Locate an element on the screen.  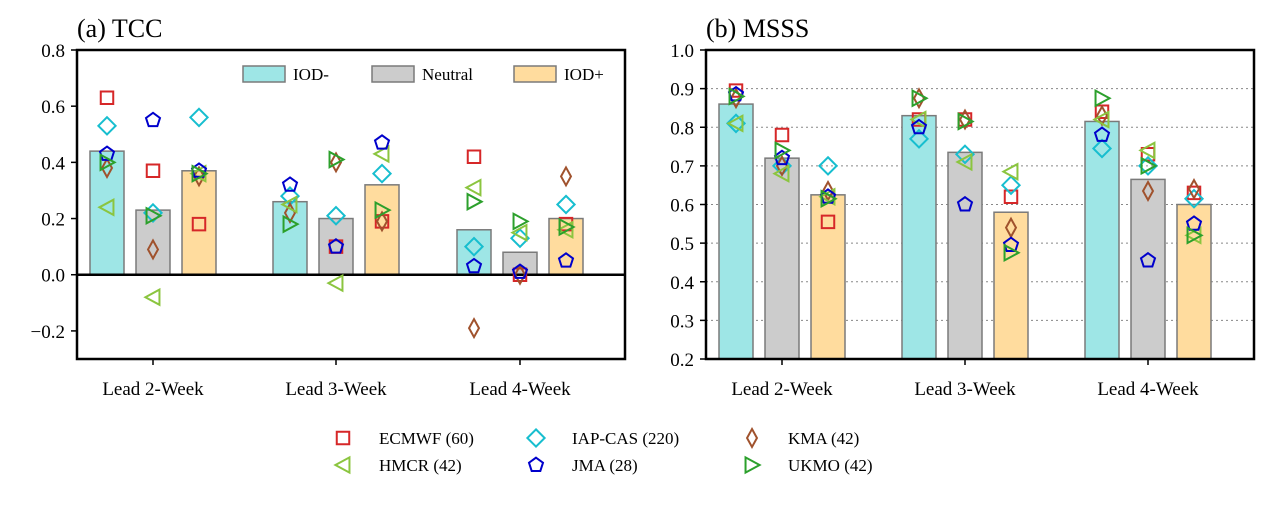
tcc-marker-jma-neutral-lead-4-week is located at coordinates (520, 271).